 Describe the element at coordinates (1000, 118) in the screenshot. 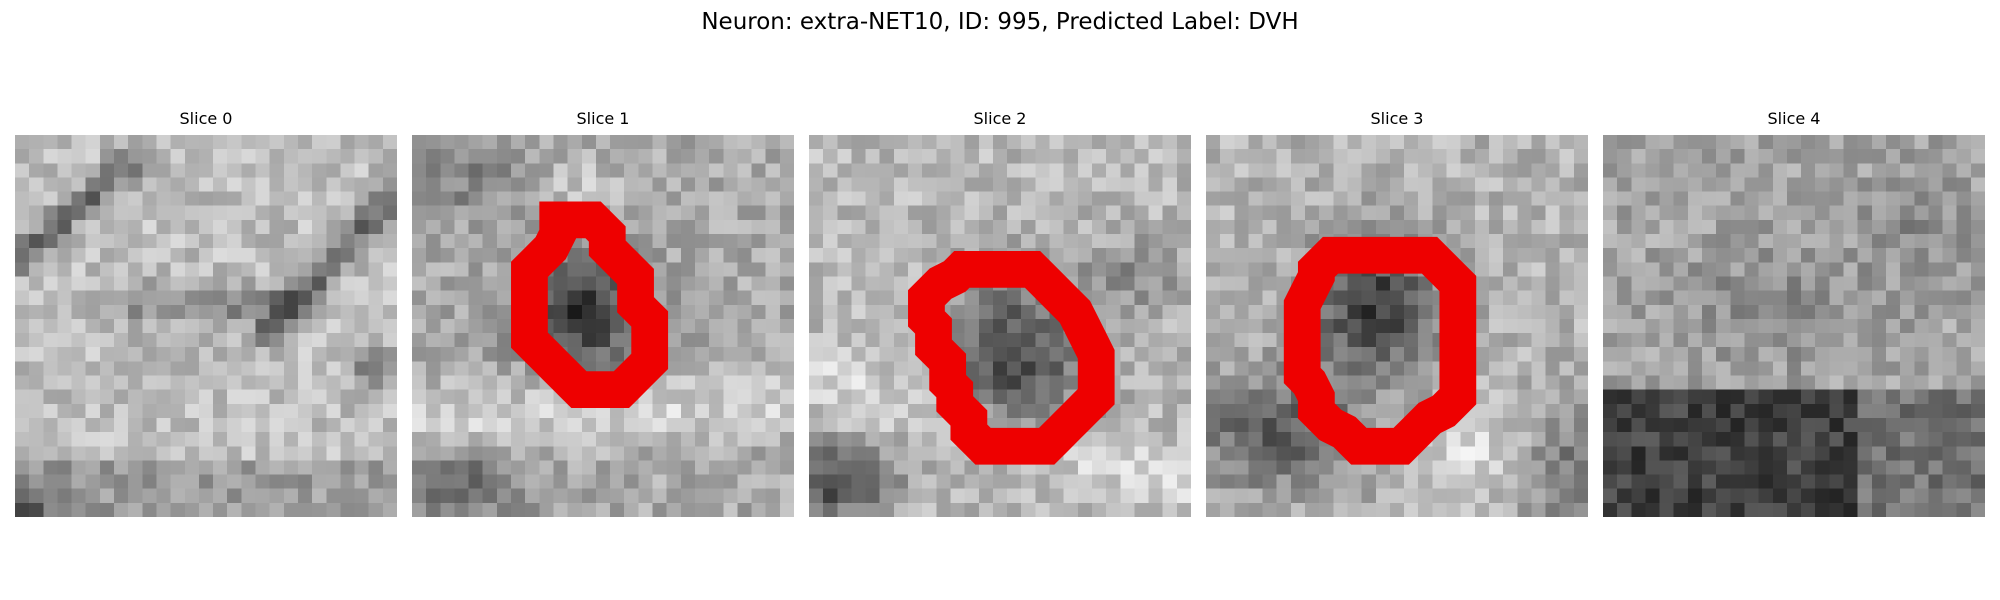

I see `slice-title: Slice 2` at that location.